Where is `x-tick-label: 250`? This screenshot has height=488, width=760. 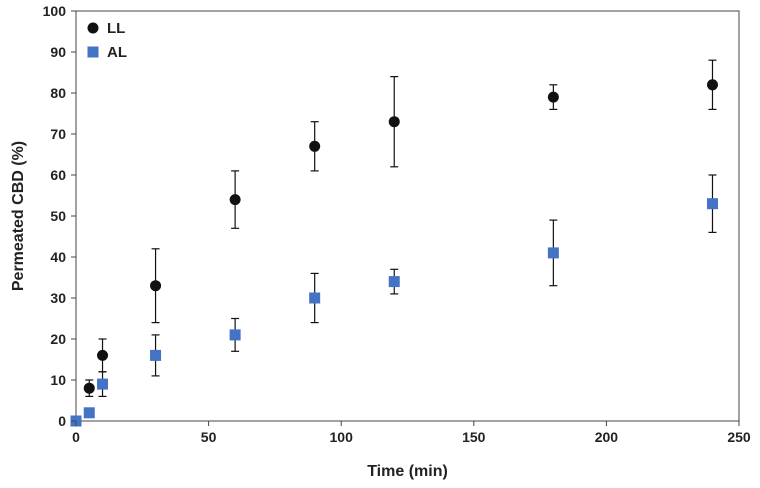 x-tick-label: 250 is located at coordinates (739, 437).